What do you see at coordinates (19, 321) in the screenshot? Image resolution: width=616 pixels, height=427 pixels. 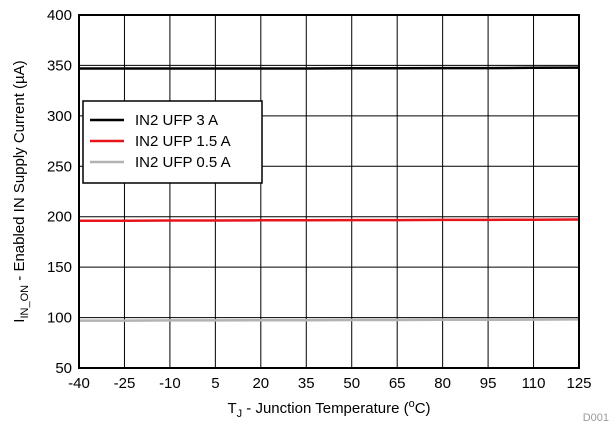 I see `y-axis-title-main: I` at bounding box center [19, 321].